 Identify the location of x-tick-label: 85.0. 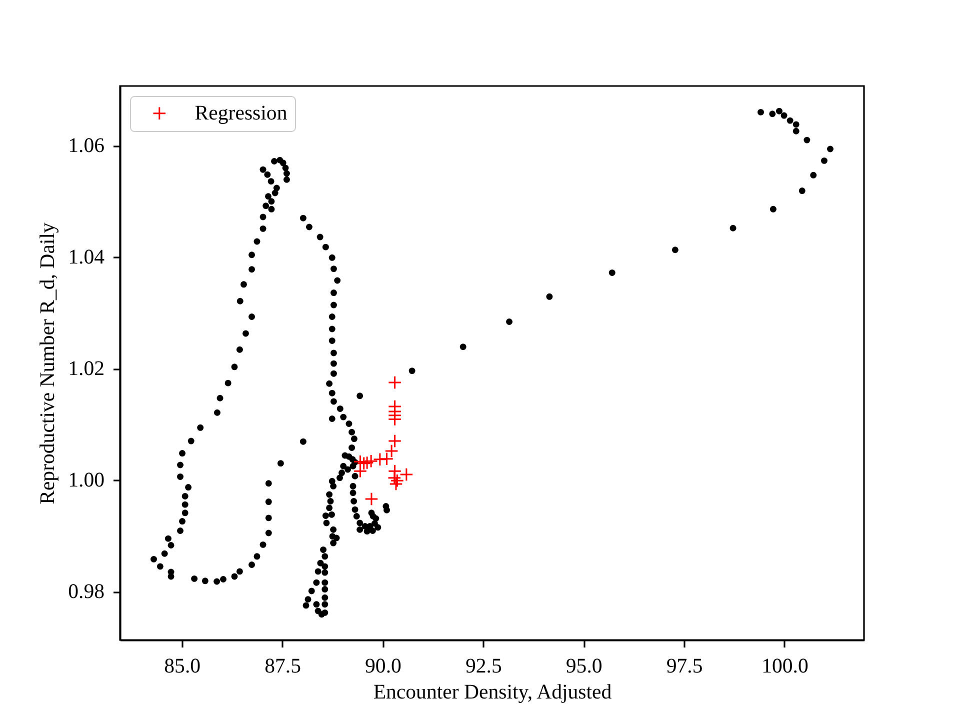
(182, 666).